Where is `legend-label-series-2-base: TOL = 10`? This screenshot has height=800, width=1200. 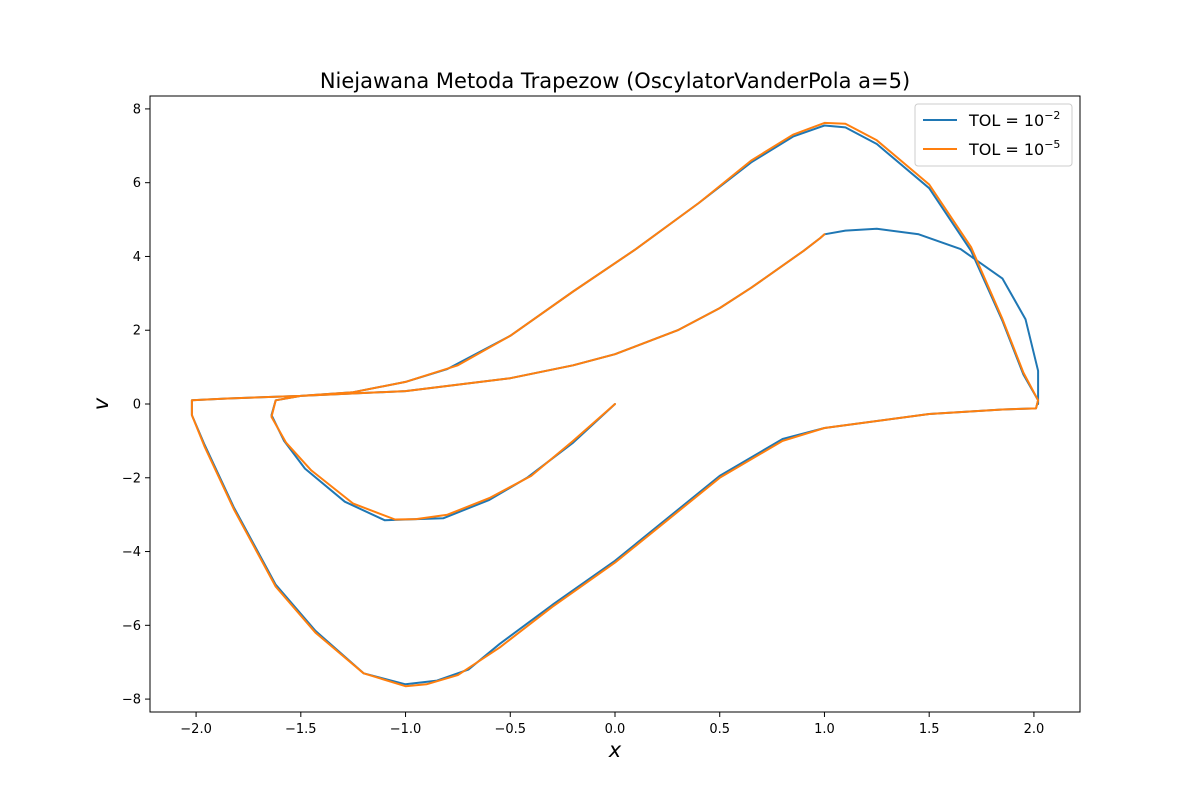
legend-label-series-2-base: TOL = 10 is located at coordinates (1006, 149).